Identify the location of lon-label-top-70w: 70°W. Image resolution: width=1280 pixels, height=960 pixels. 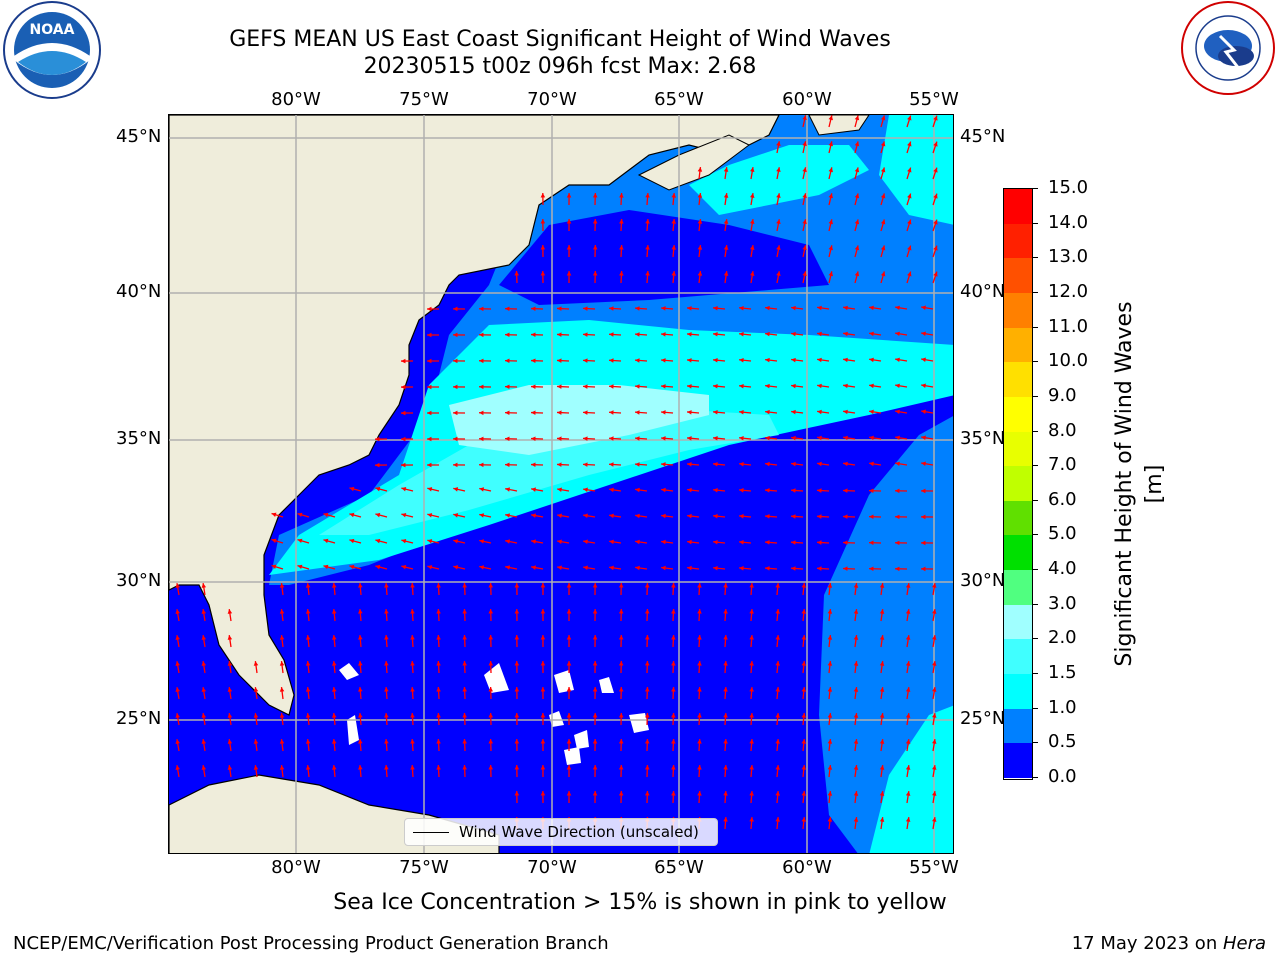
(552, 99).